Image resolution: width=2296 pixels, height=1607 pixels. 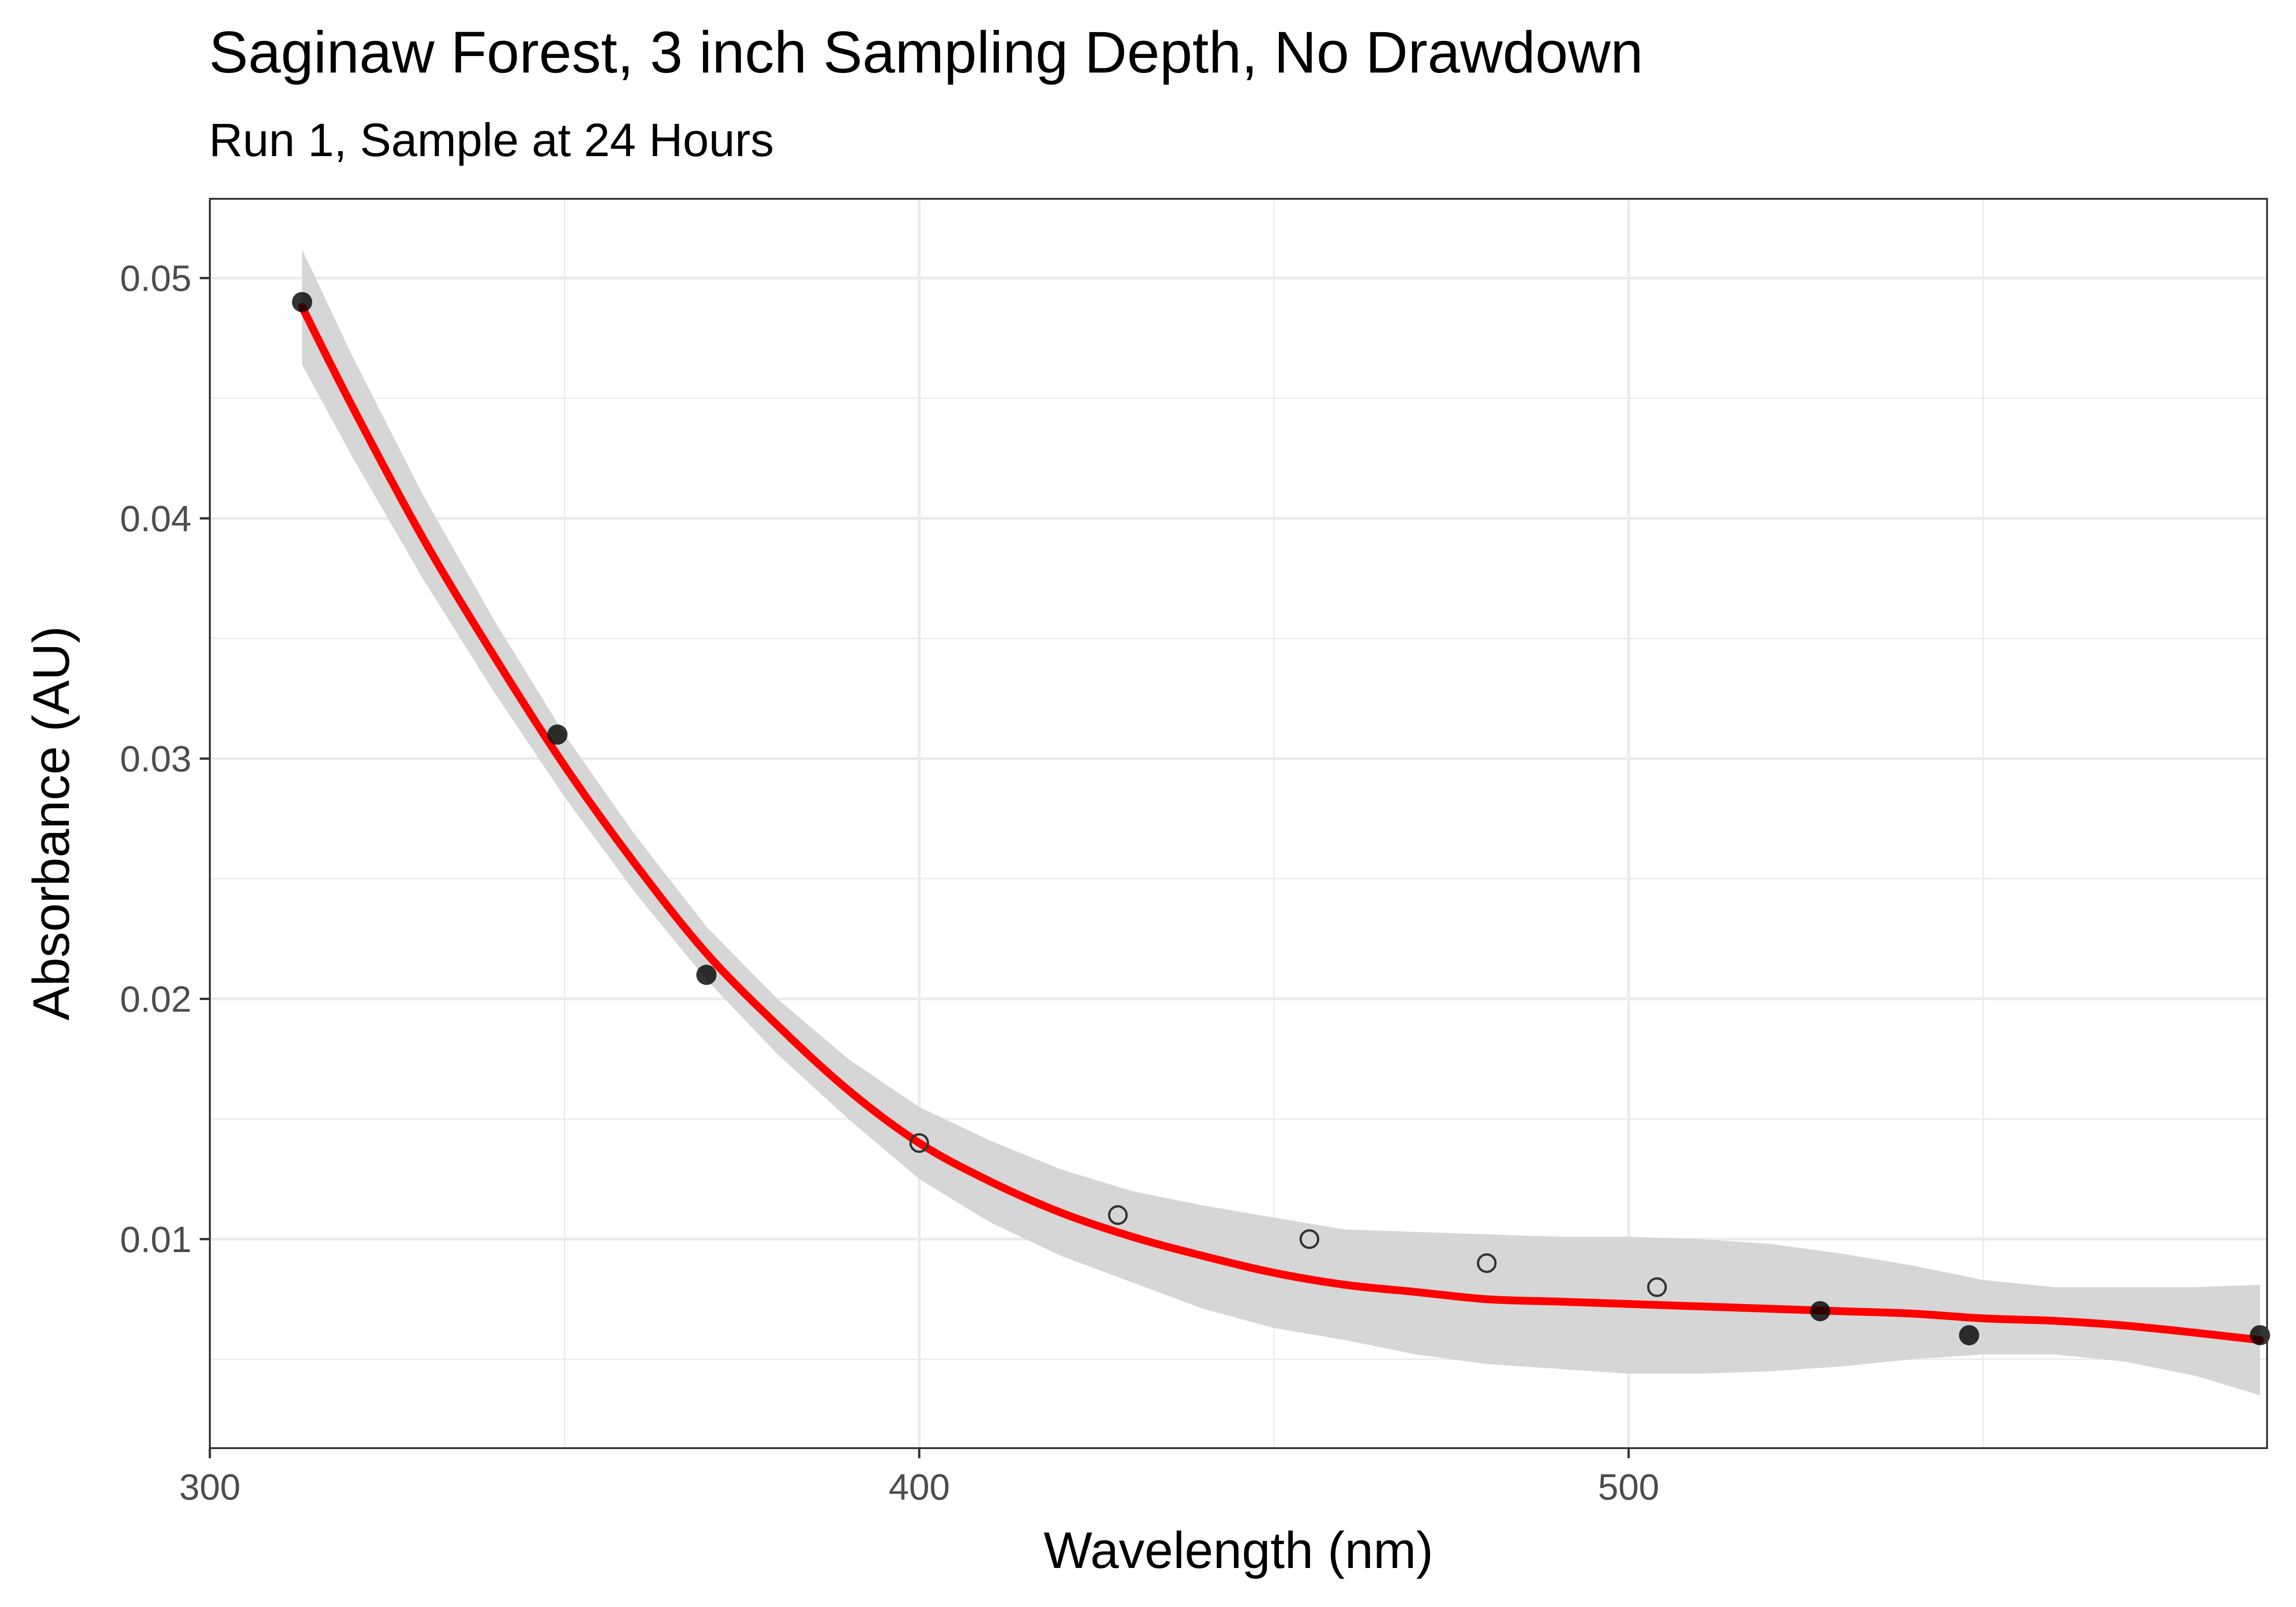 I want to click on y-tick-label: 0.05, so click(x=156, y=278).